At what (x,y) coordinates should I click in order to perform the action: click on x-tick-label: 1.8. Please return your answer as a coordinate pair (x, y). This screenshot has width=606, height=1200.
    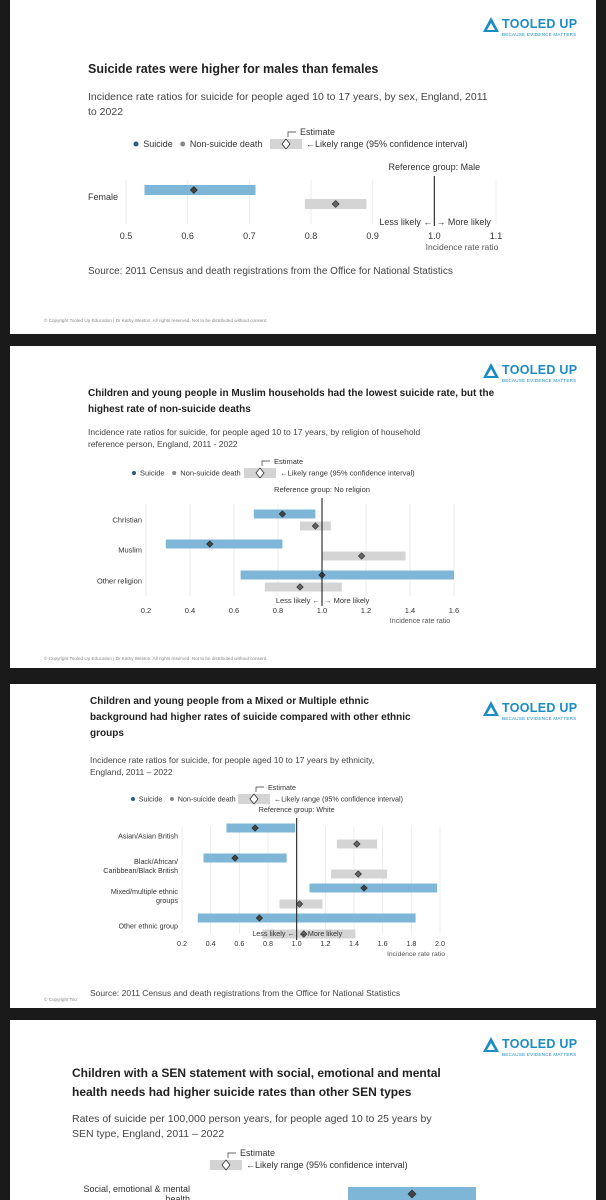
    Looking at the image, I should click on (411, 943).